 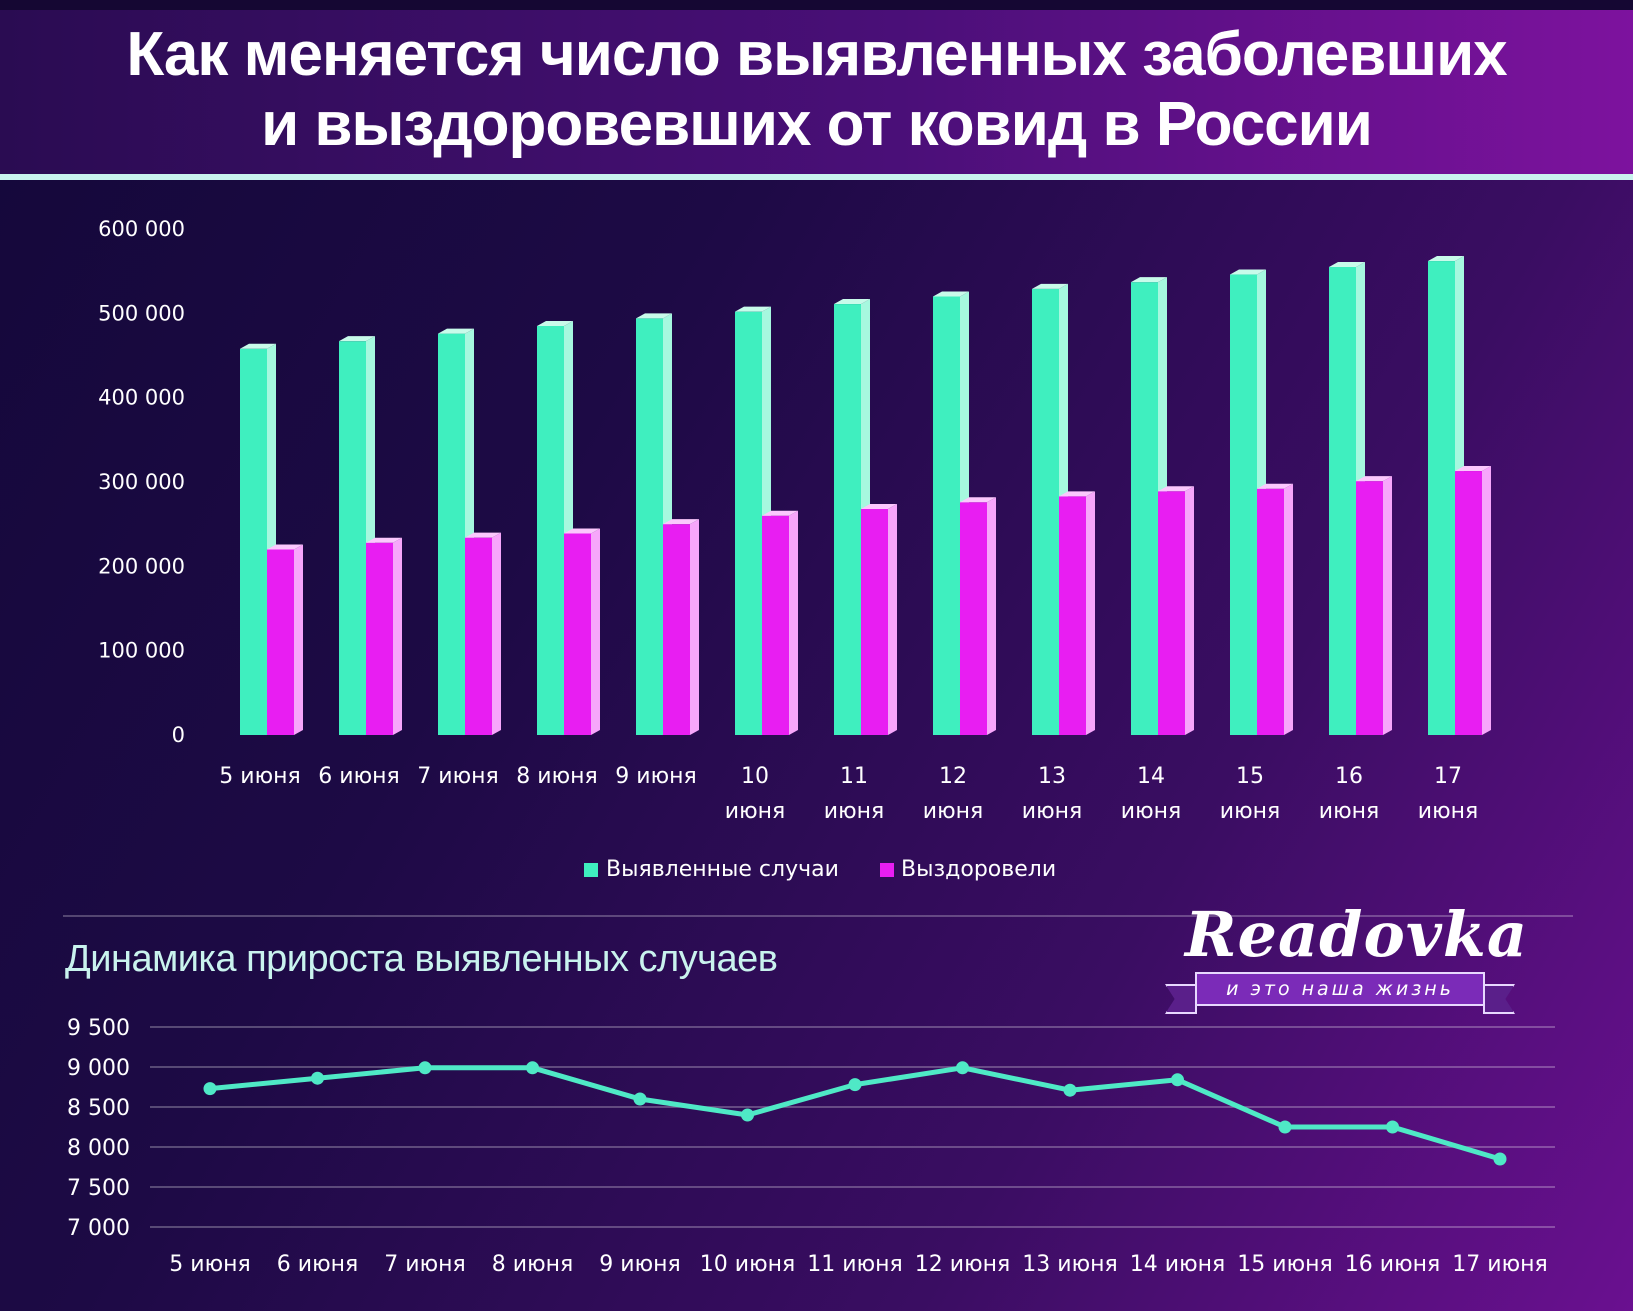 I want to click on y-tick-label: 200 000, so click(x=141, y=566).